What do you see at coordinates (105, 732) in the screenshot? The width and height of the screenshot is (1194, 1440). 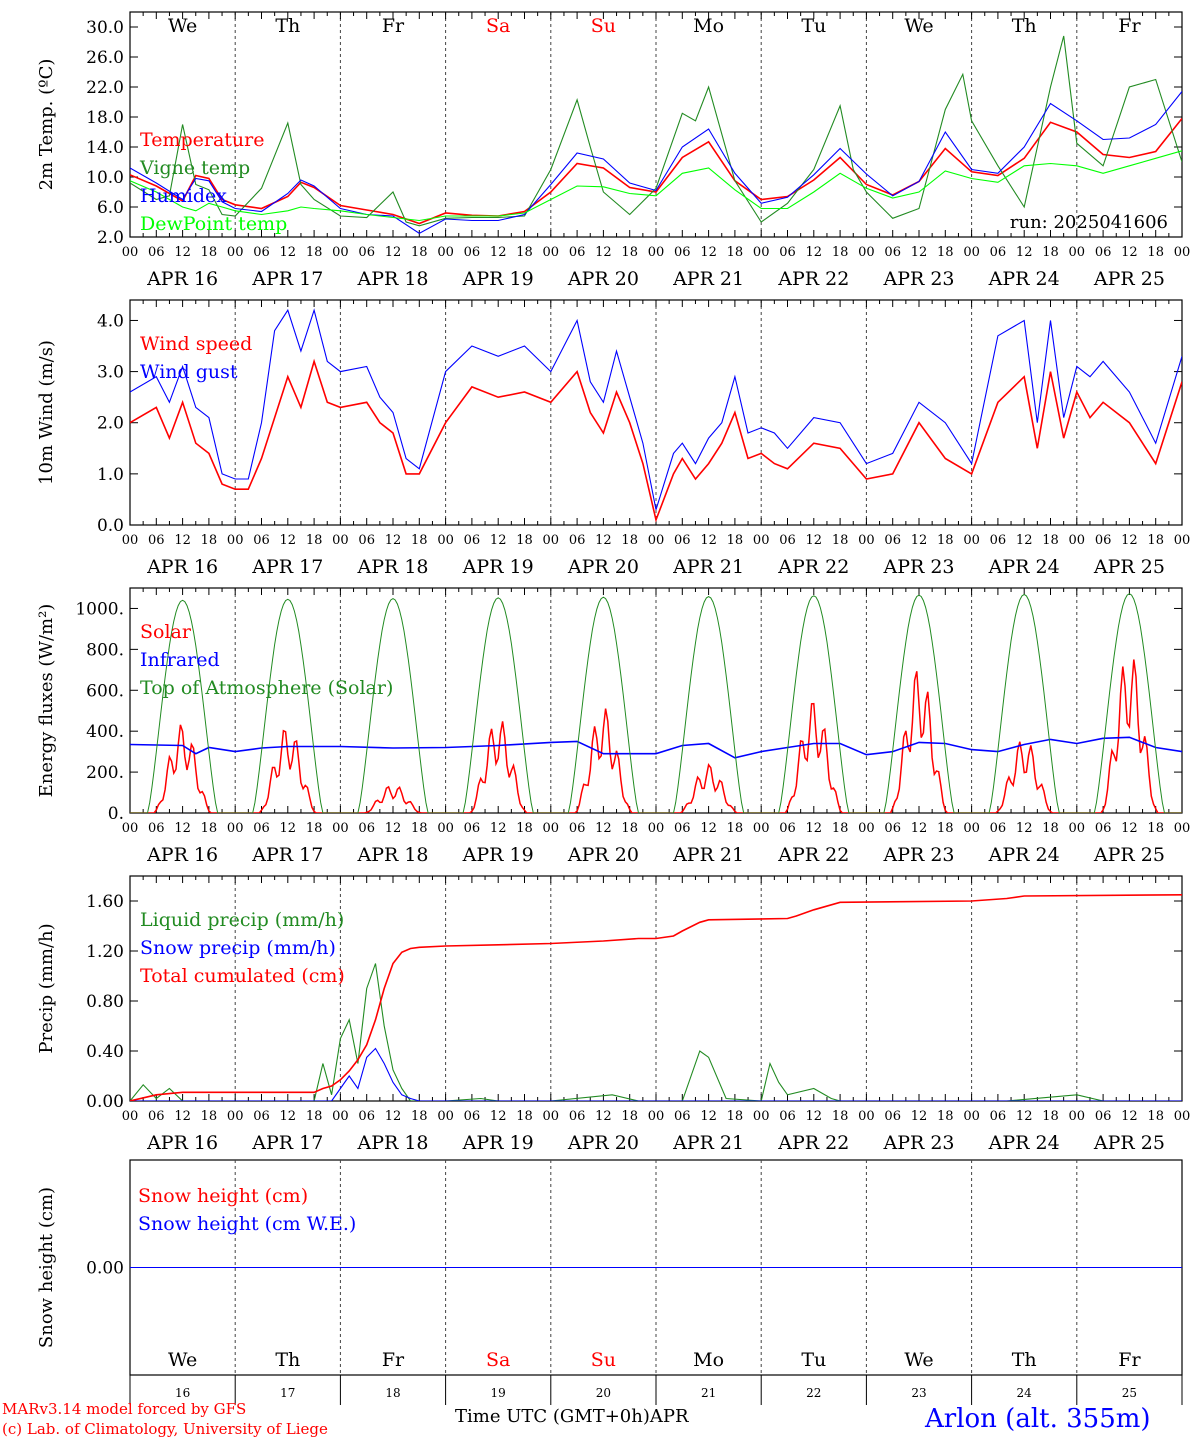 I see `y-tick-label: 400.` at bounding box center [105, 732].